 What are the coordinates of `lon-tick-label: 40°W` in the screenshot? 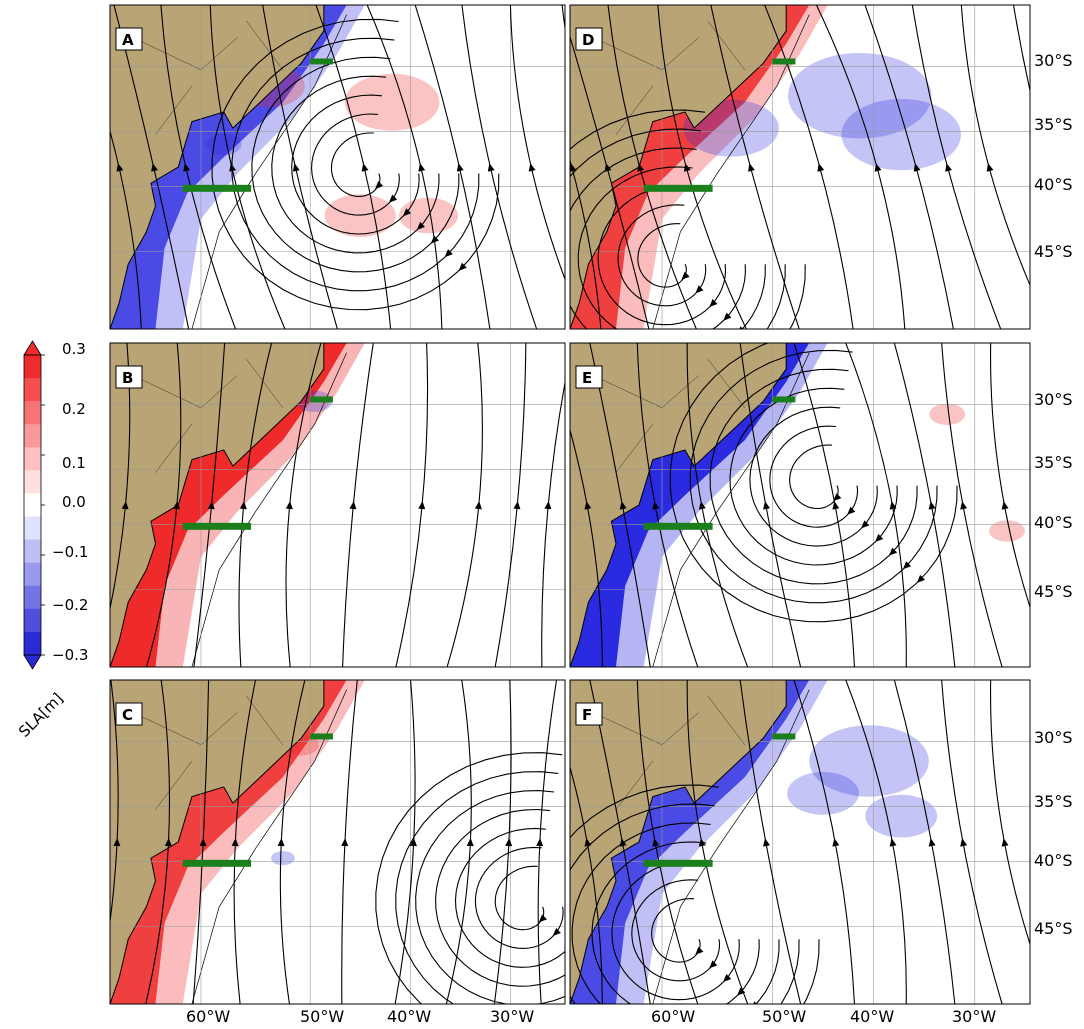 It's located at (872, 1016).